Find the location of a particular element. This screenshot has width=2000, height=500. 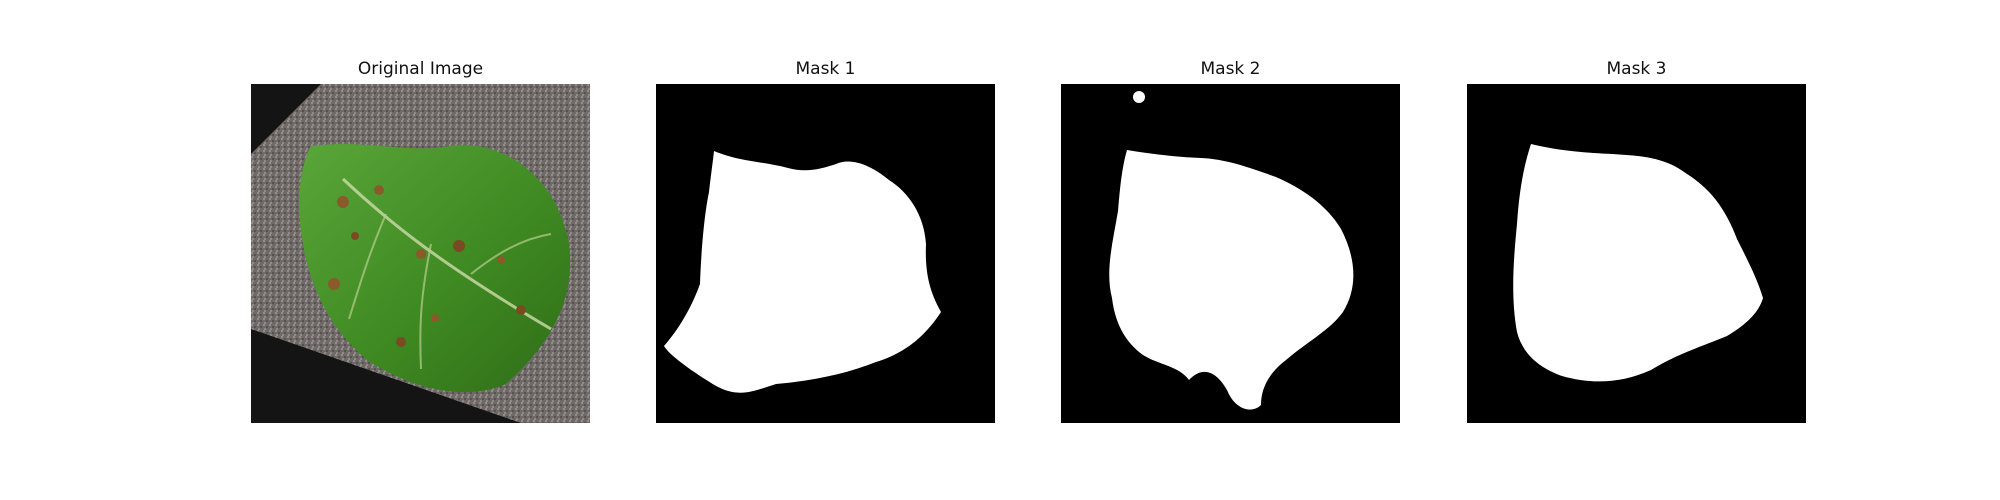

panel-title: Mask 3 is located at coordinates (1636, 69).